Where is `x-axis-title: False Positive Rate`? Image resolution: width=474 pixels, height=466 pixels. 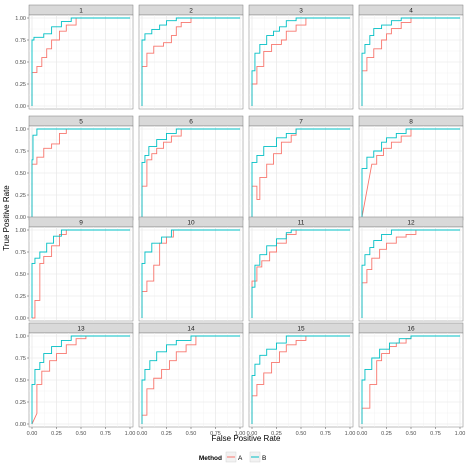
x-axis-title: False Positive Rate is located at coordinates (246, 438).